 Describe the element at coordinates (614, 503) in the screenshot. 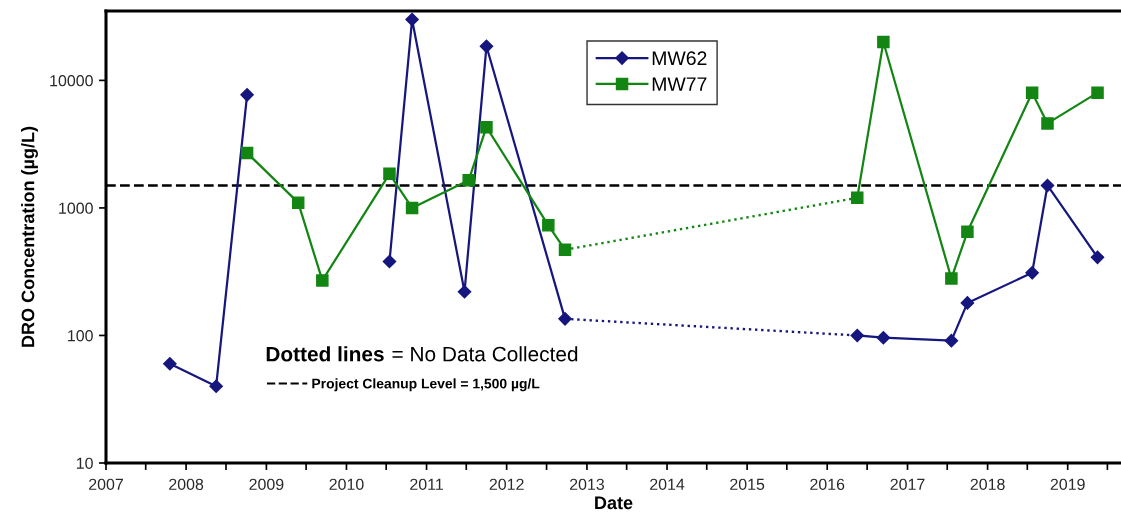

I see `x-axis-title: Date` at that location.